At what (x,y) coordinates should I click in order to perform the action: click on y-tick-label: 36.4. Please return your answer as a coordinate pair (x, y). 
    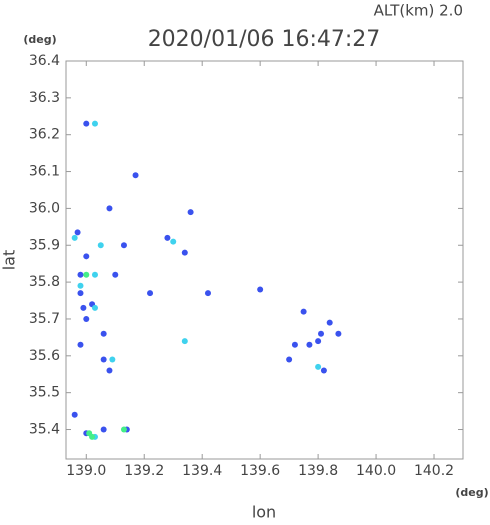
    Looking at the image, I should click on (44, 61).